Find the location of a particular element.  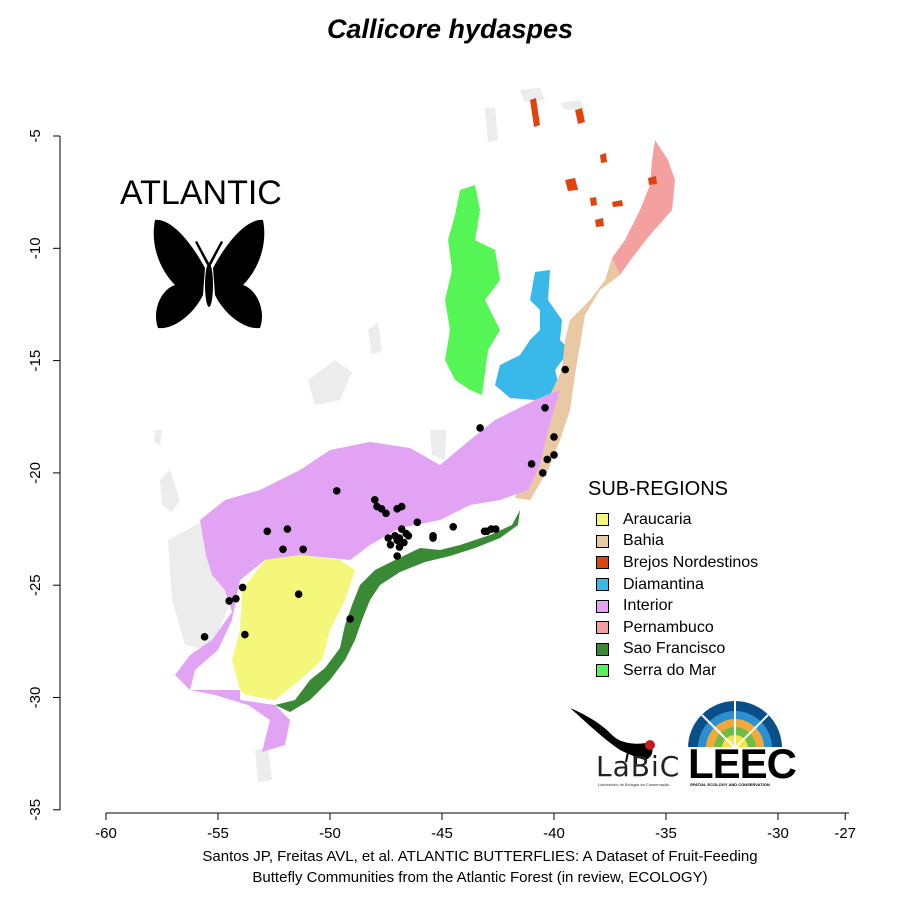

legend-label: Diamantina is located at coordinates (663, 584).